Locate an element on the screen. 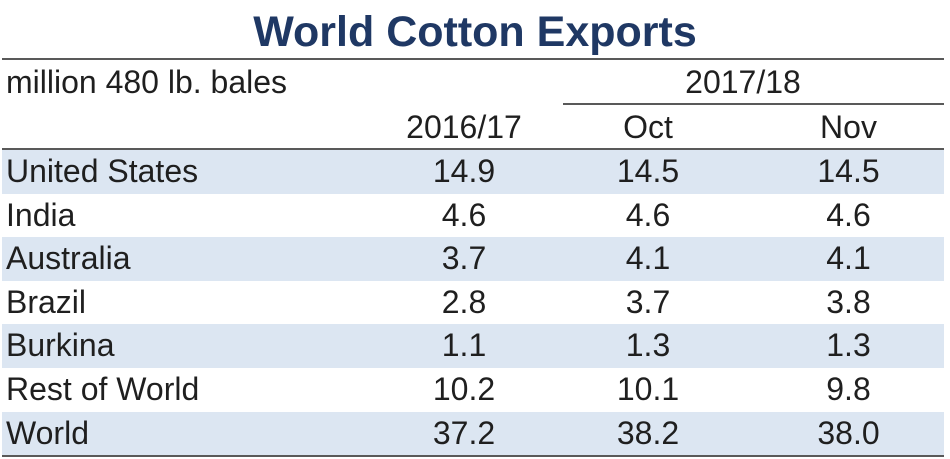  table-row: Burkina 1.1 1.3 1.3 is located at coordinates (473, 346).